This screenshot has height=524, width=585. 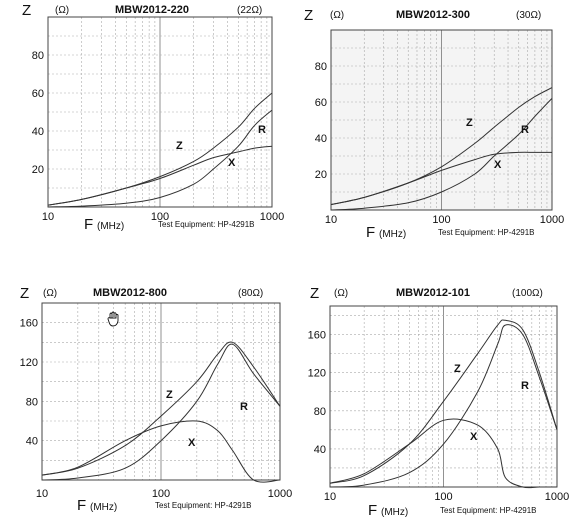 What do you see at coordinates (250, 293) in the screenshot?
I see `impedance-label: (80Ω)` at bounding box center [250, 293].